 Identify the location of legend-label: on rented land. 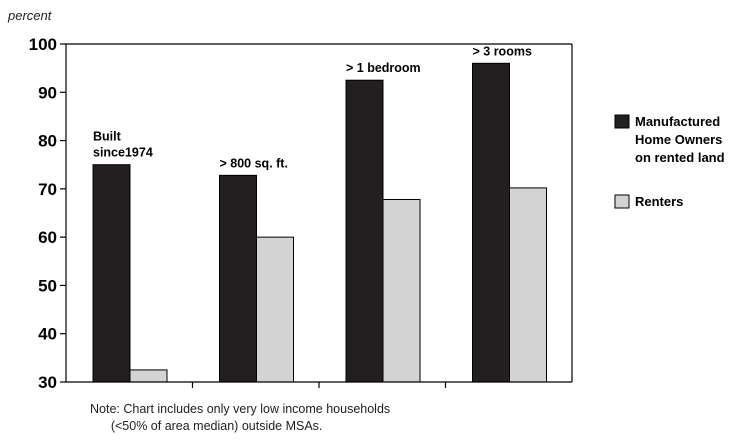
(680, 157).